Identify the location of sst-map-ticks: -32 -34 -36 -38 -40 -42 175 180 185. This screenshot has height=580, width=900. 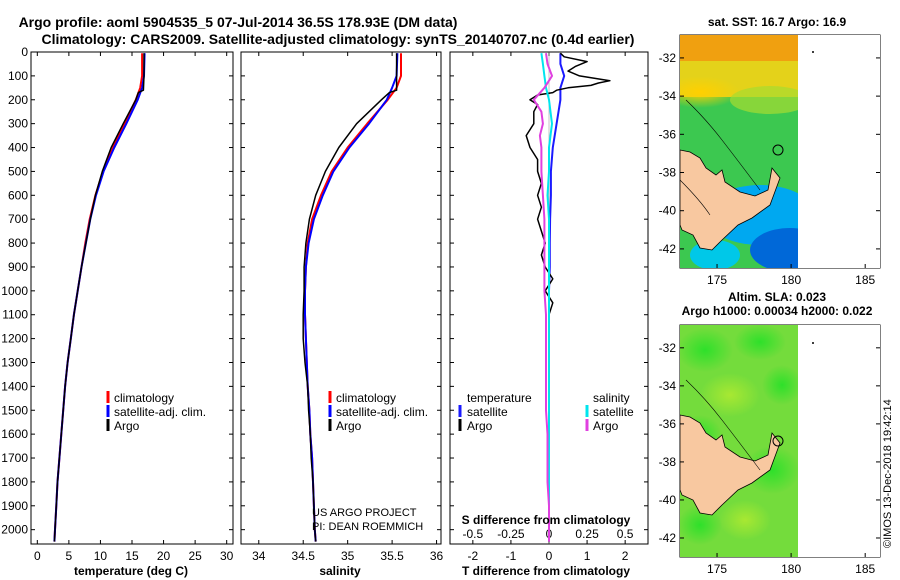
(769, 169).